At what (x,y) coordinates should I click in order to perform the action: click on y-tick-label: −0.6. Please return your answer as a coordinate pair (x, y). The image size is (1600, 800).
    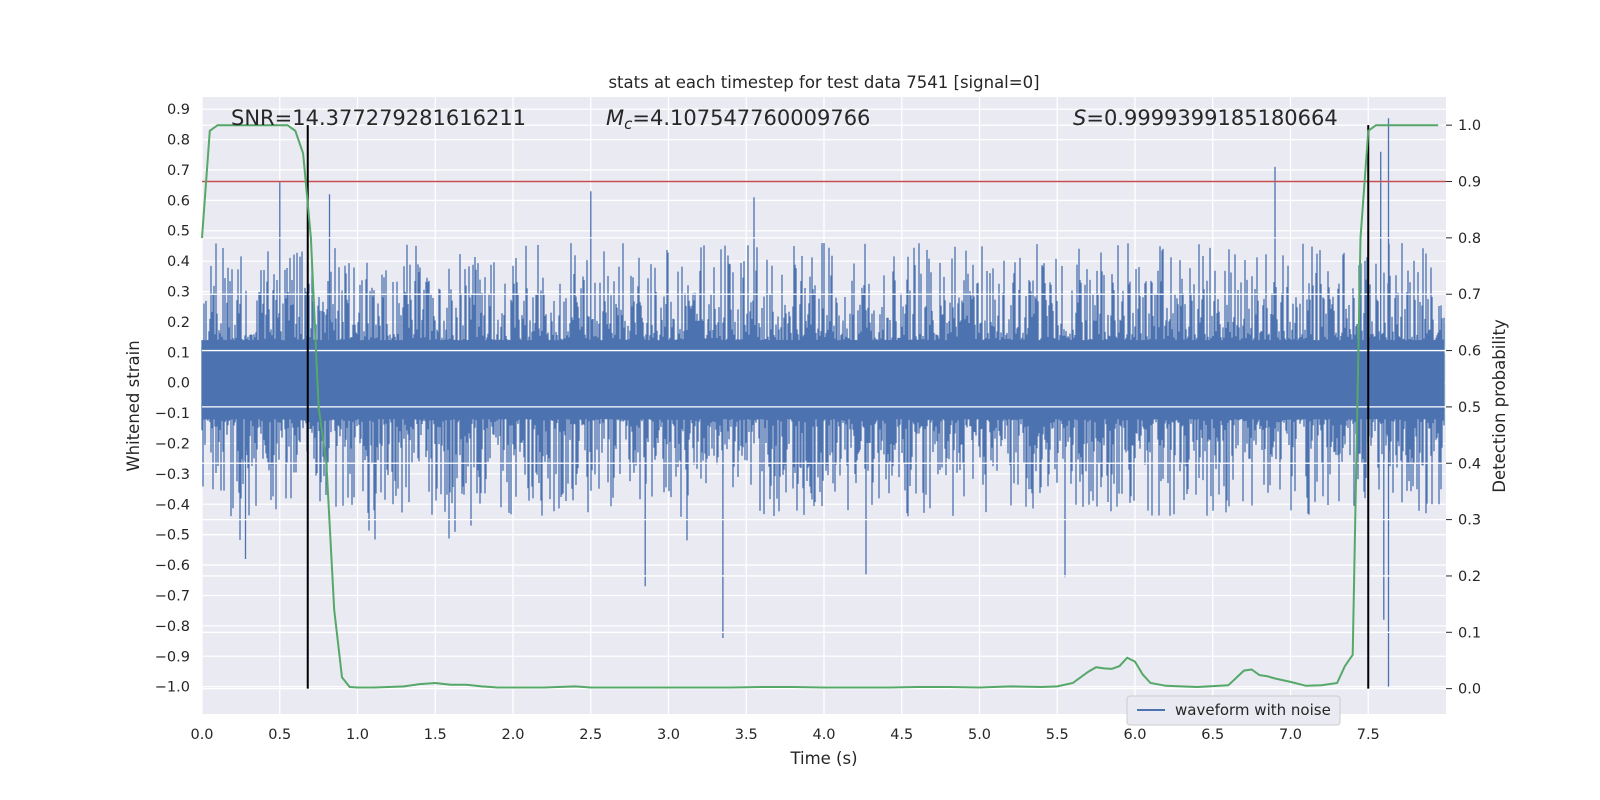
    Looking at the image, I should click on (172, 566).